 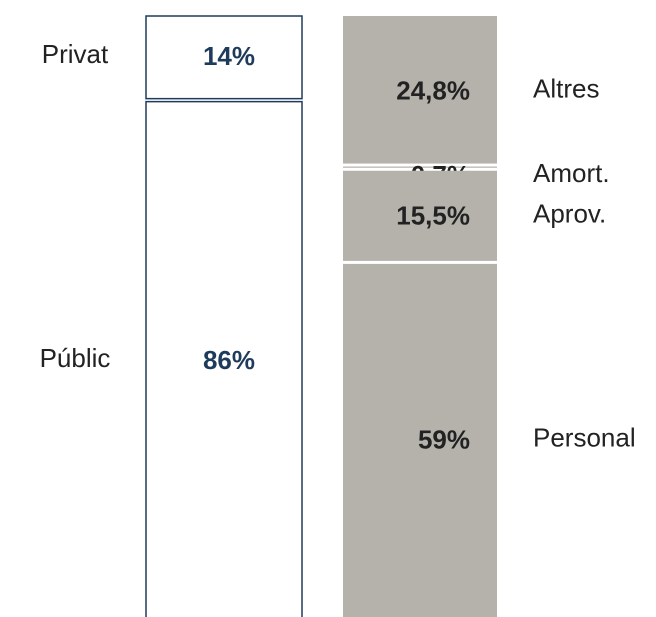 I want to click on category-label: Altres, so click(x=566, y=88).